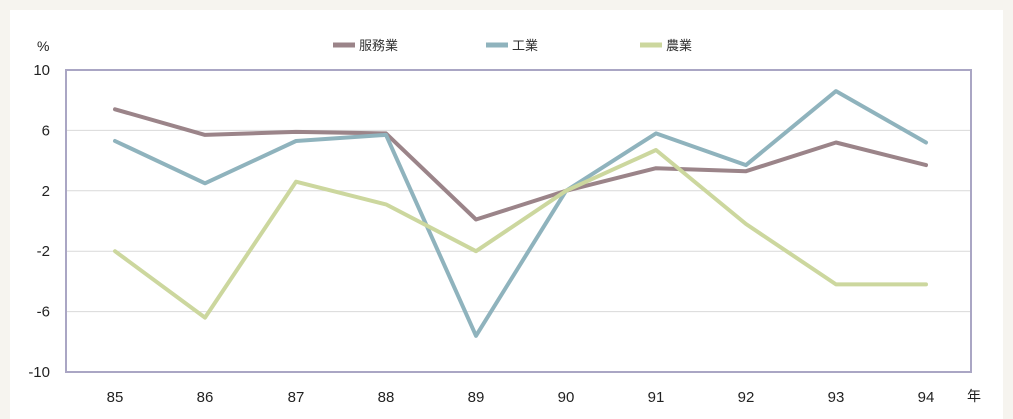 The width and height of the screenshot is (1013, 419). I want to click on x-tick-label: 94, so click(926, 397).